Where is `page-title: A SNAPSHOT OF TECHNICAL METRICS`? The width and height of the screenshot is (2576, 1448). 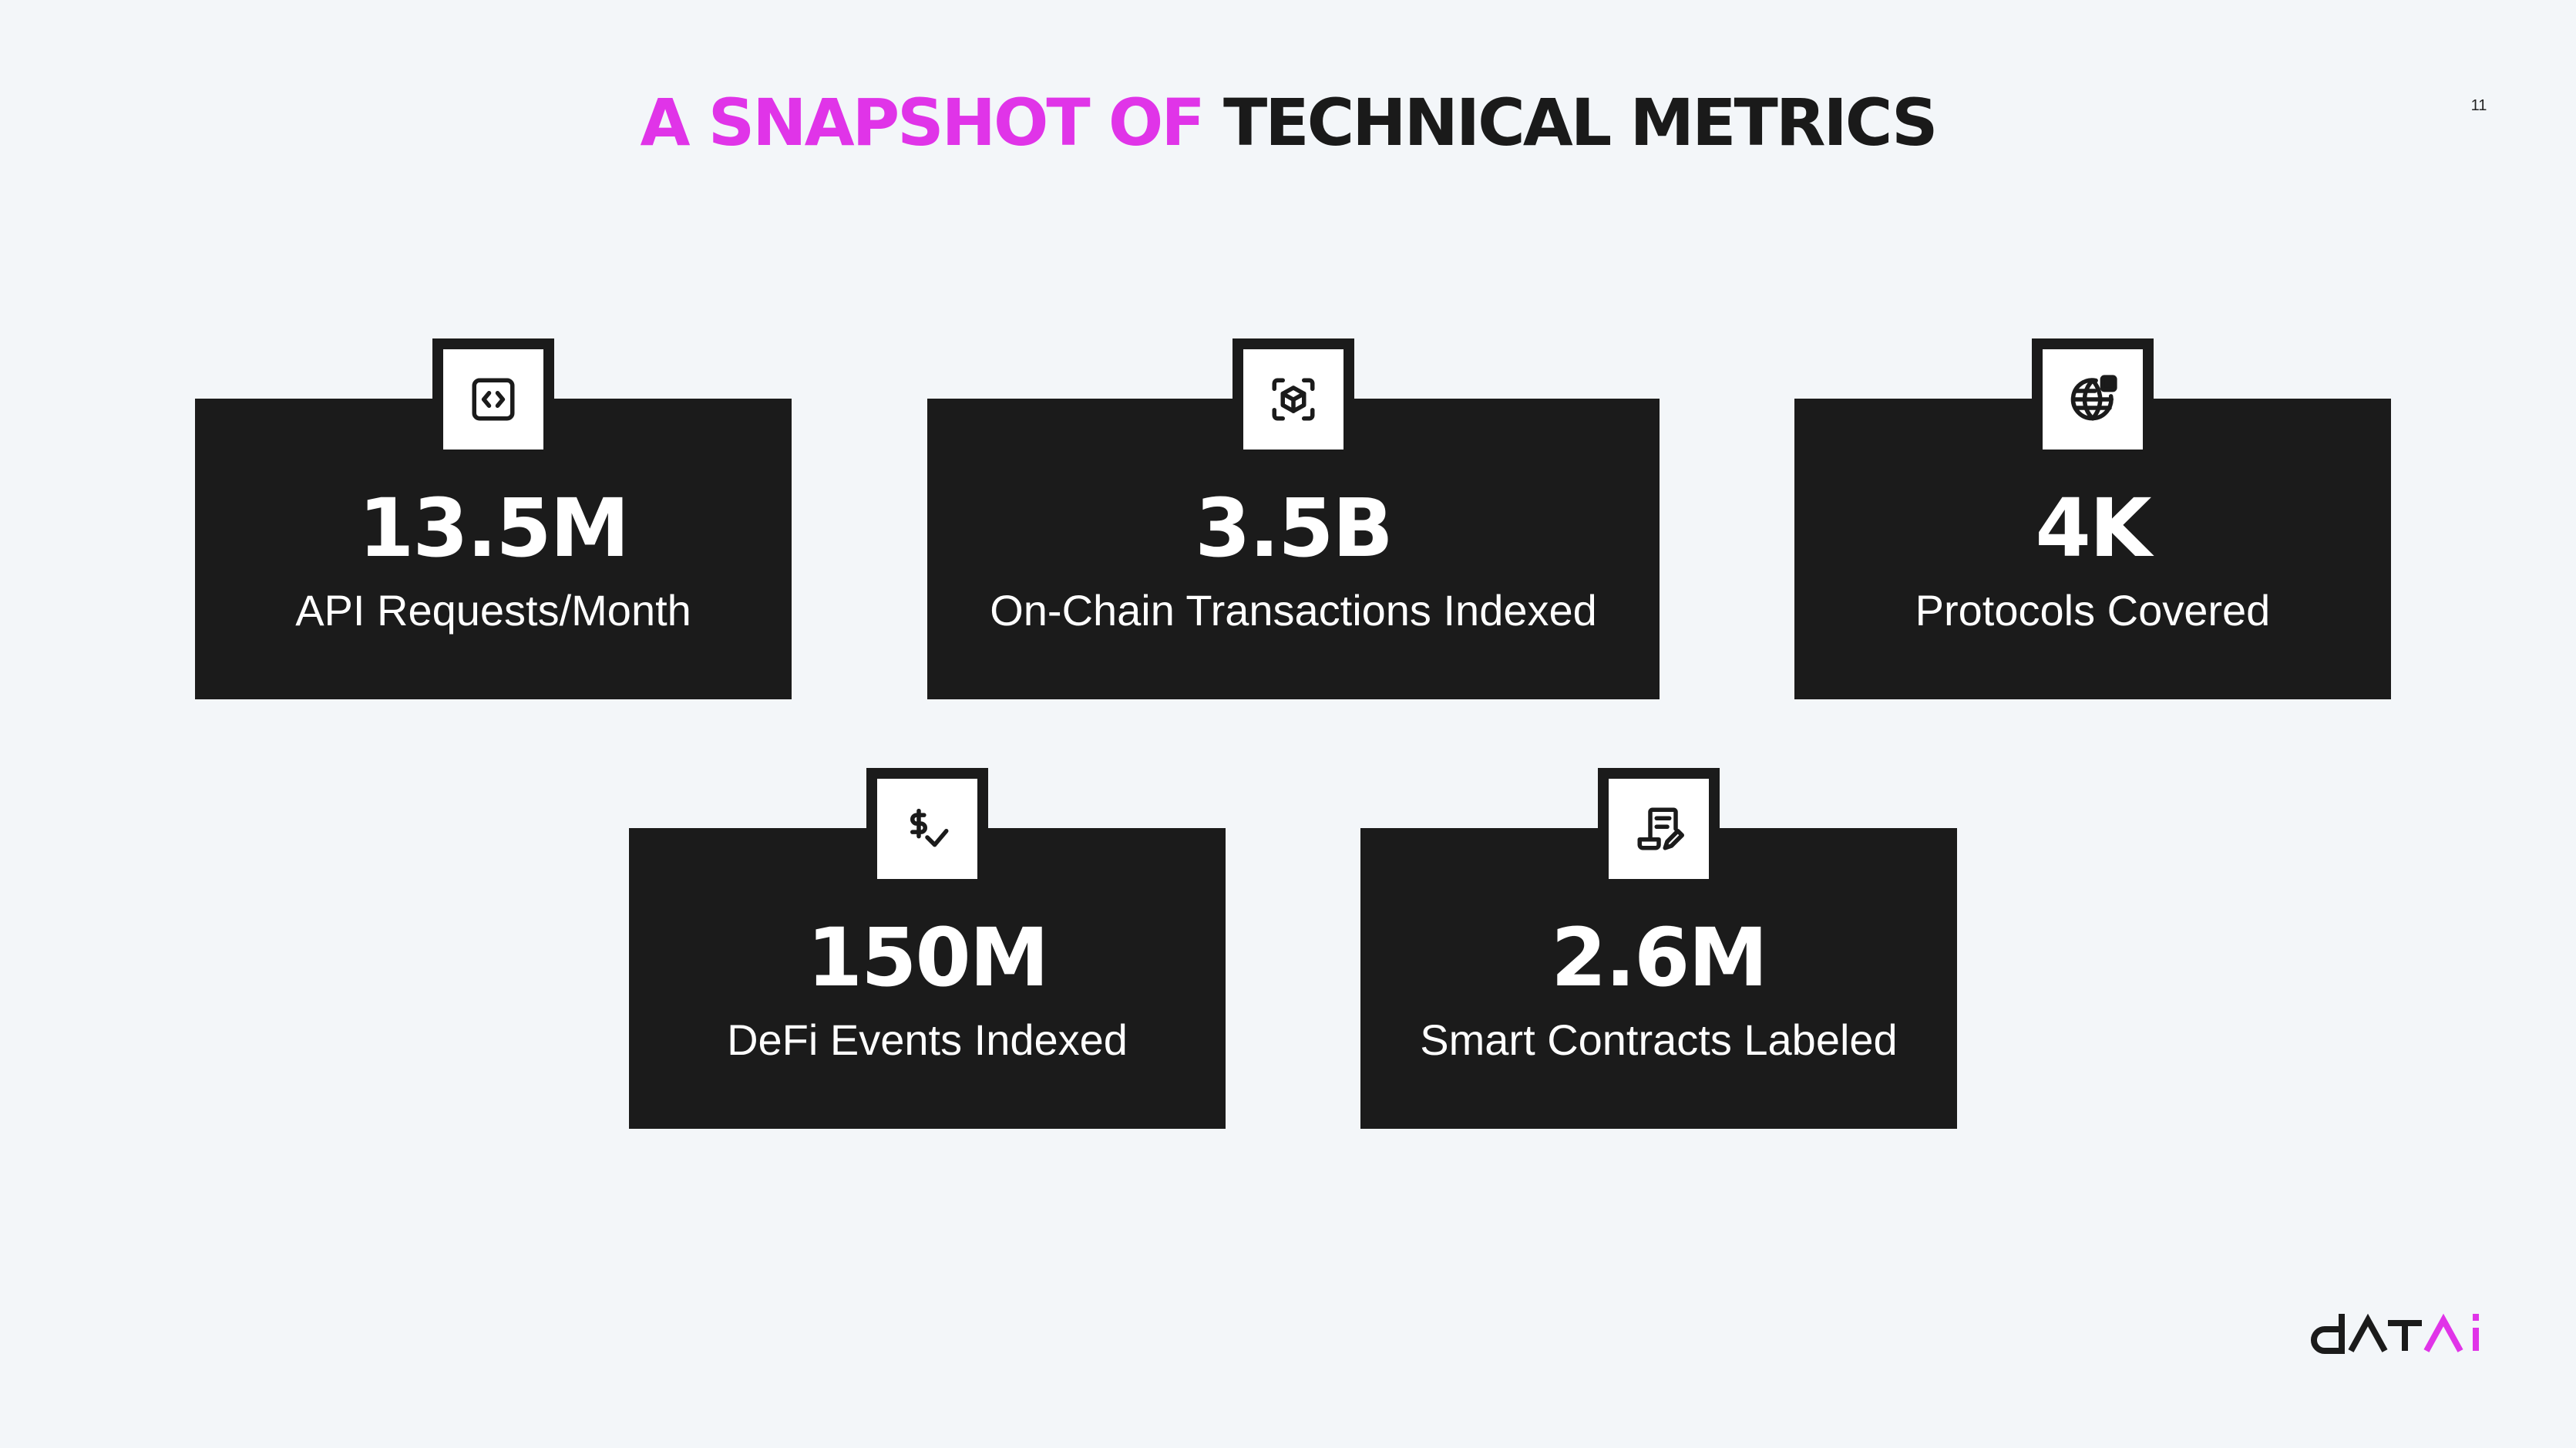 page-title: A SNAPSHOT OF TECHNICAL METRICS is located at coordinates (1288, 122).